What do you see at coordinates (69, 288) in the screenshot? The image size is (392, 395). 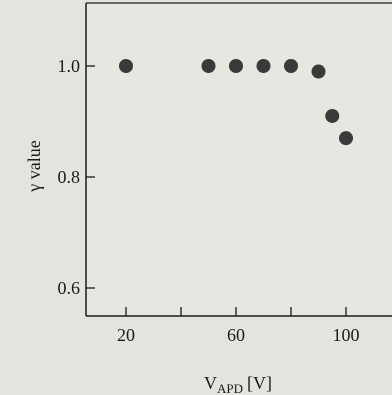 I see `y-tick-label-0.6: 0.6` at bounding box center [69, 288].